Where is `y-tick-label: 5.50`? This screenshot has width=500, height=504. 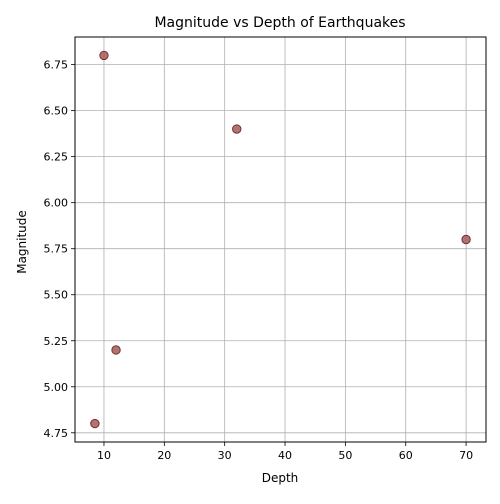 y-tick-label: 5.50 is located at coordinates (56, 295).